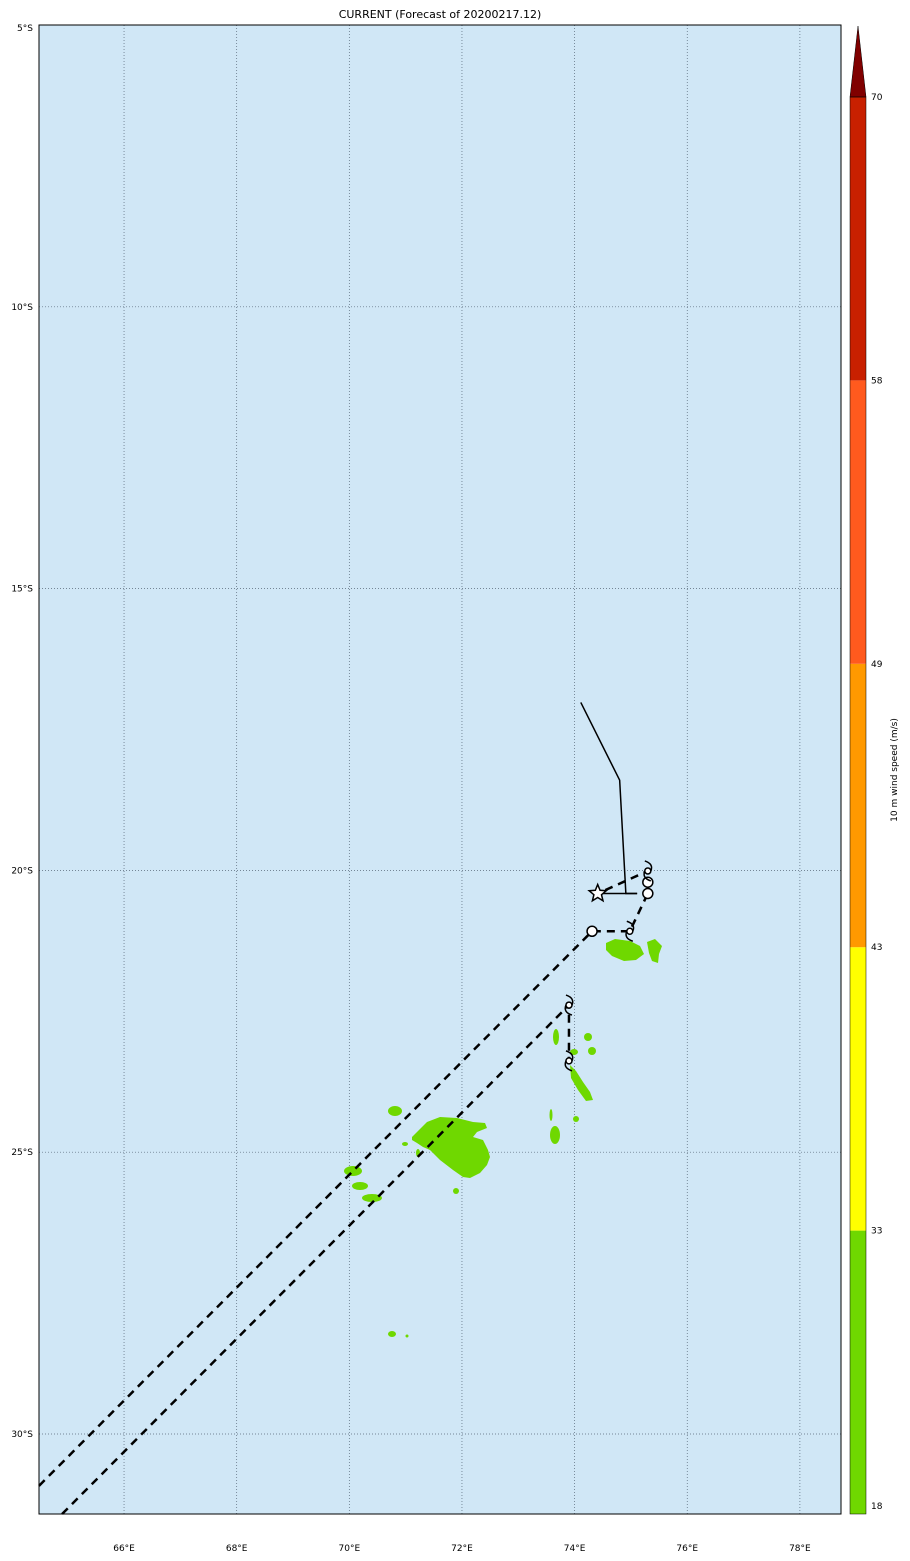 Image resolution: width=910 pixels, height=1561 pixels. I want to click on colorbar-tick-label: 49, so click(877, 665).